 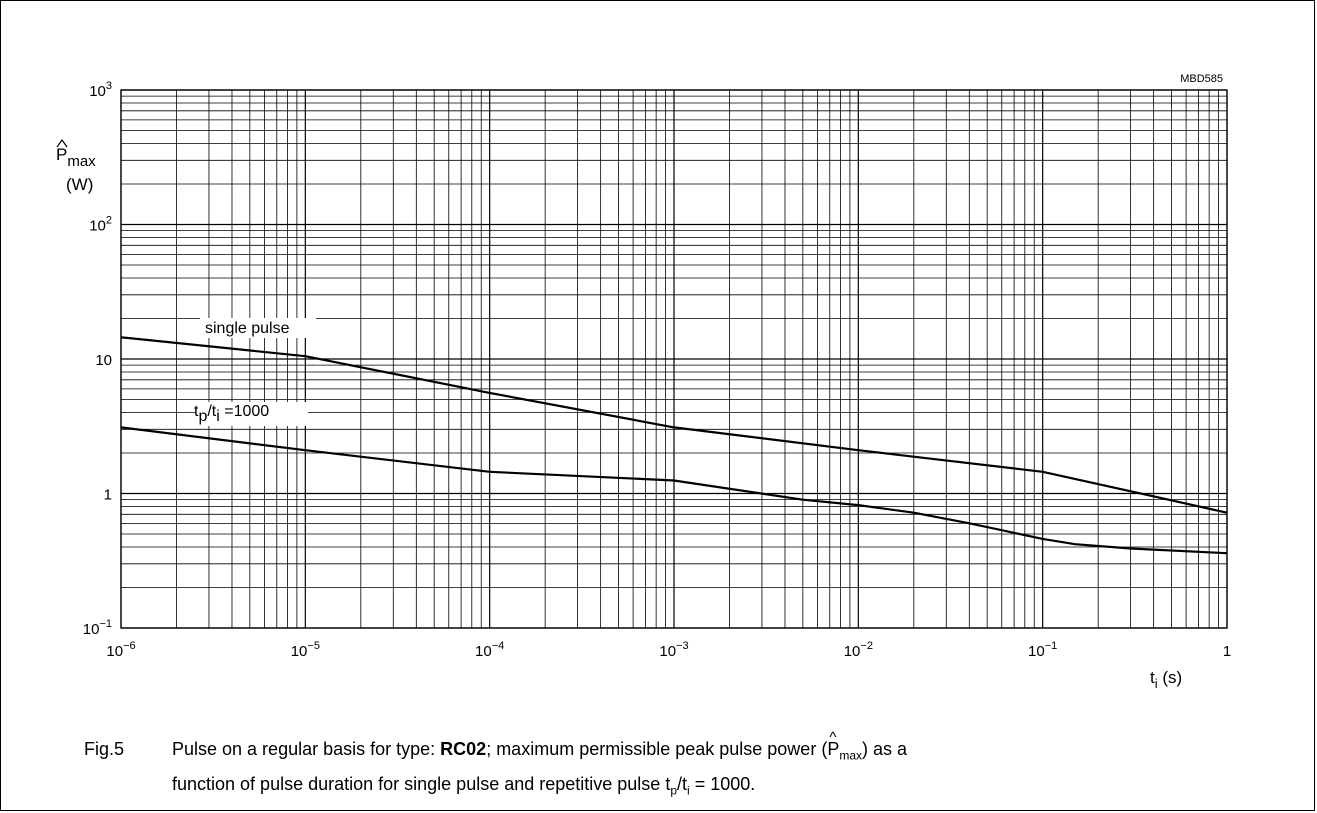 I want to click on caption-p-symbol: P, so click(x=833, y=743).